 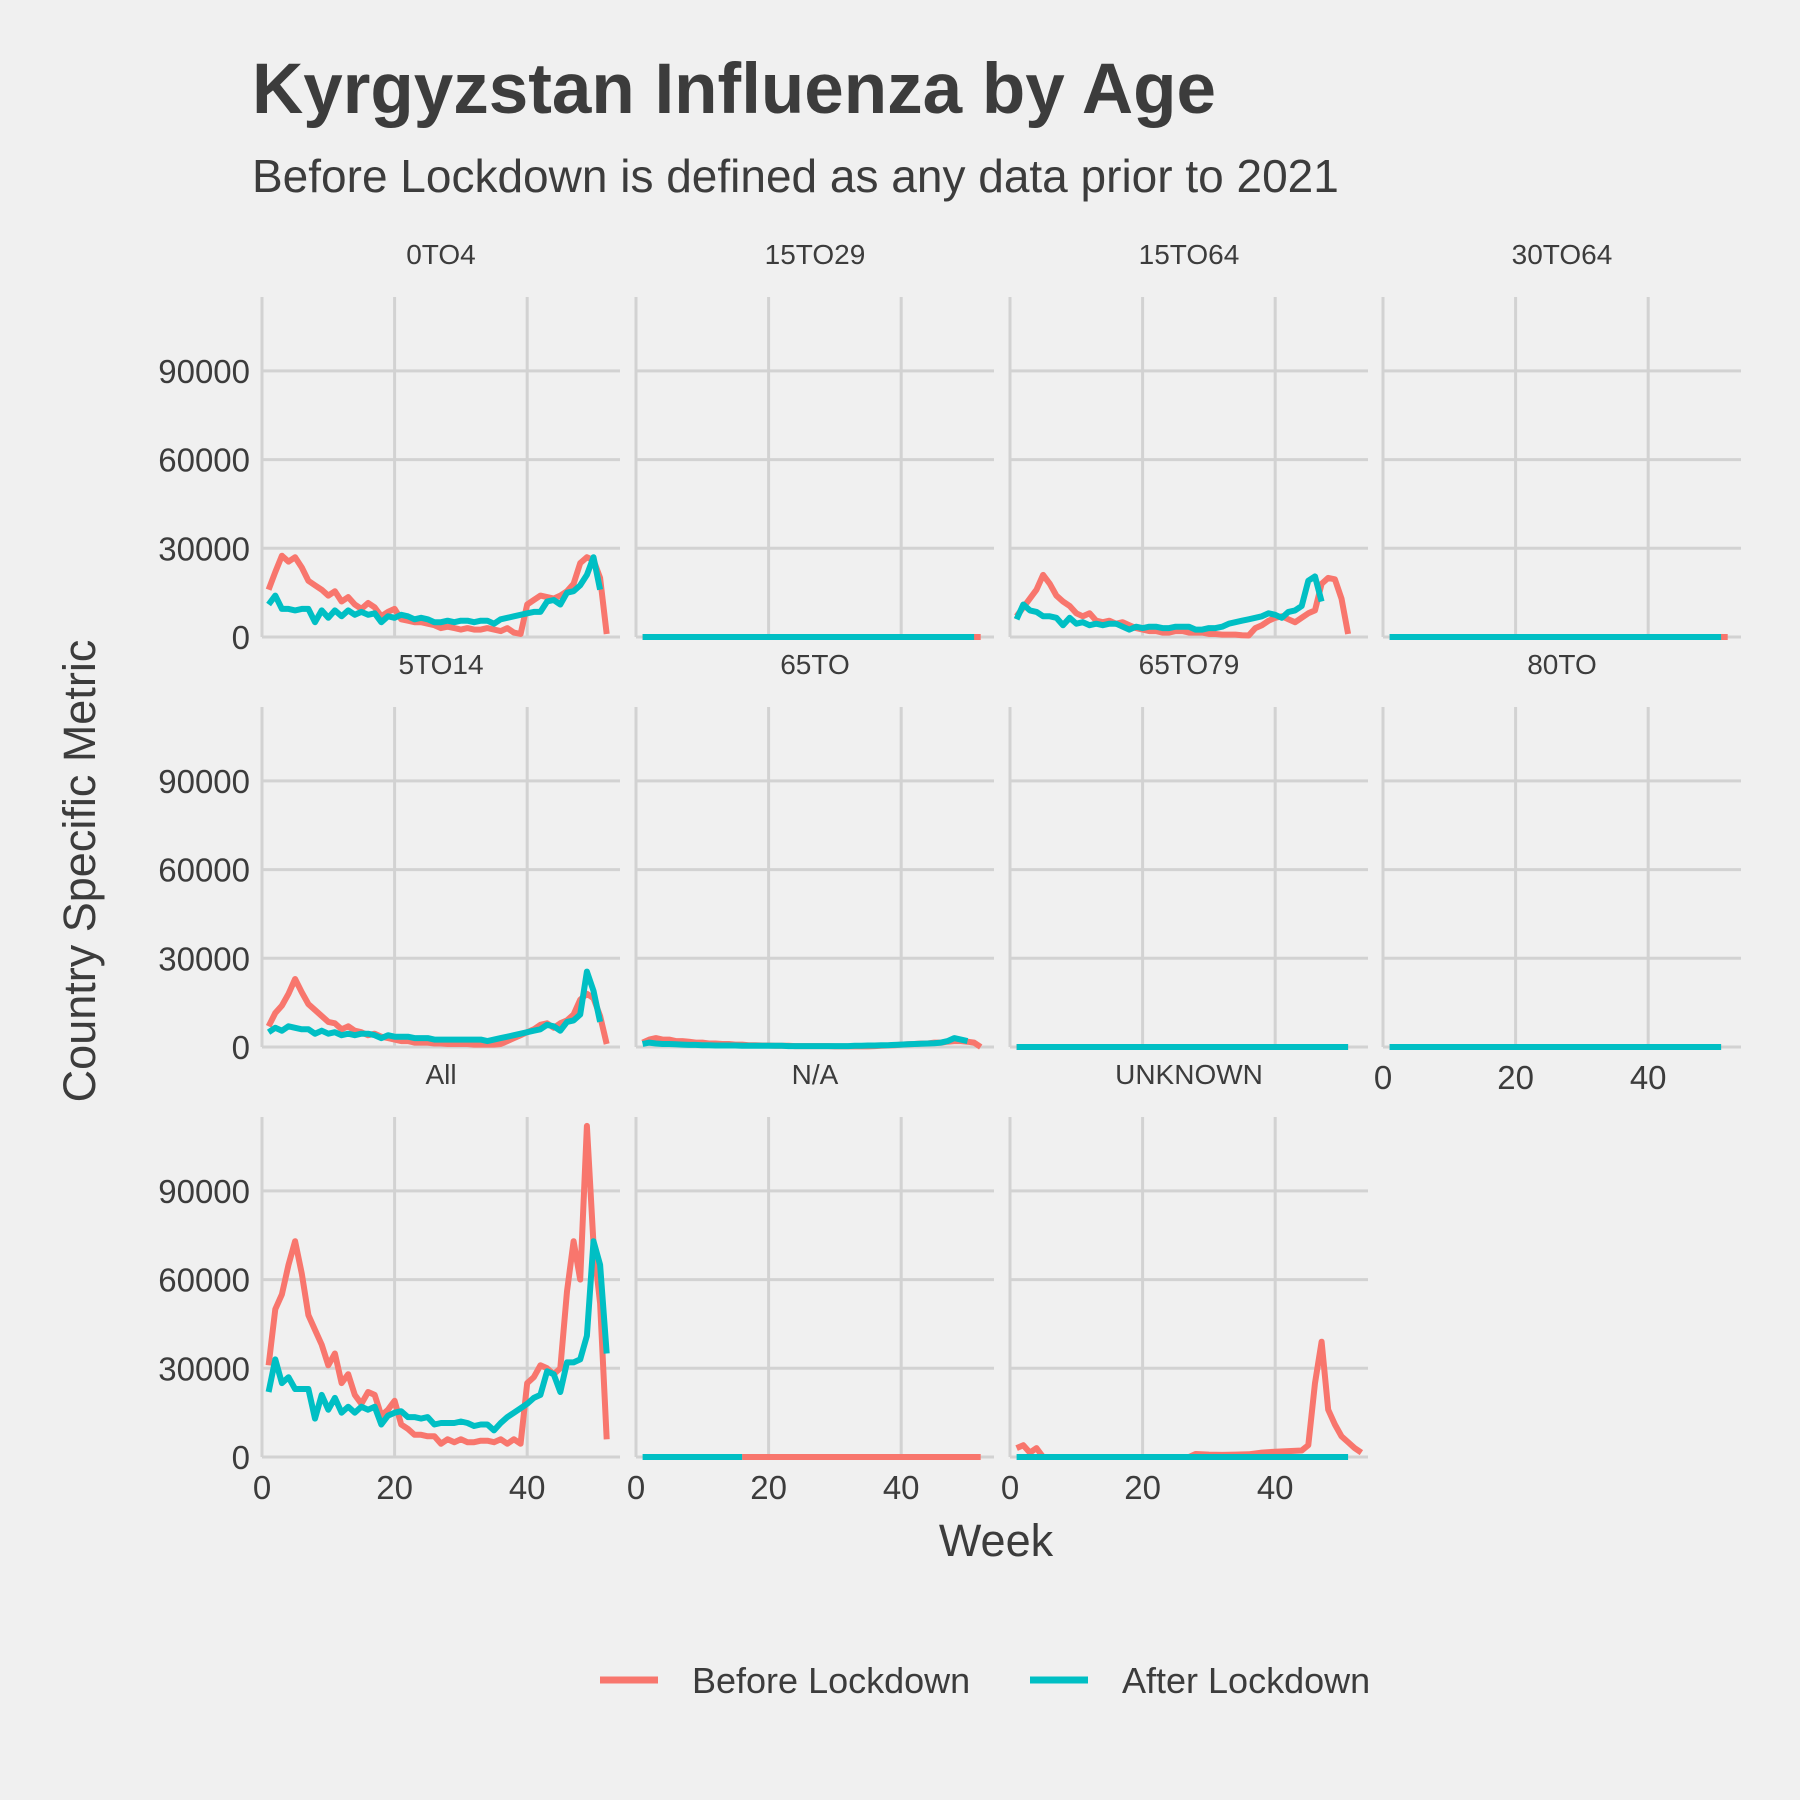 I want to click on chart-title: Kyrgyzstan Influenza by Age, so click(x=734, y=89).